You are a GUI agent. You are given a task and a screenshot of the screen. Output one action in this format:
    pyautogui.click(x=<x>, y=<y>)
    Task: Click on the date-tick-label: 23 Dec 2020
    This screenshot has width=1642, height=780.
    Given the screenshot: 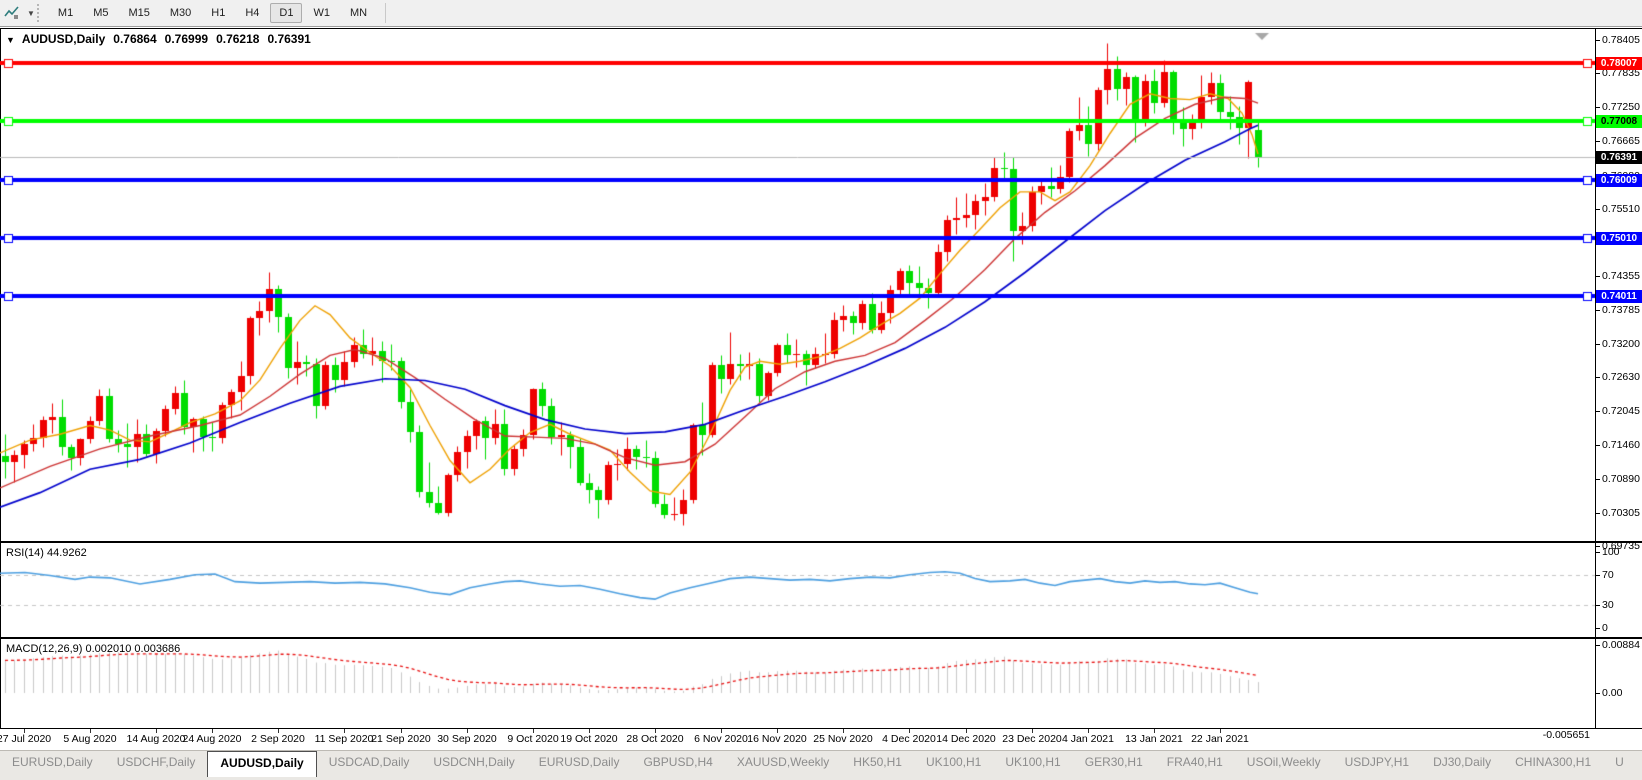 What is the action you would take?
    pyautogui.click(x=1032, y=739)
    